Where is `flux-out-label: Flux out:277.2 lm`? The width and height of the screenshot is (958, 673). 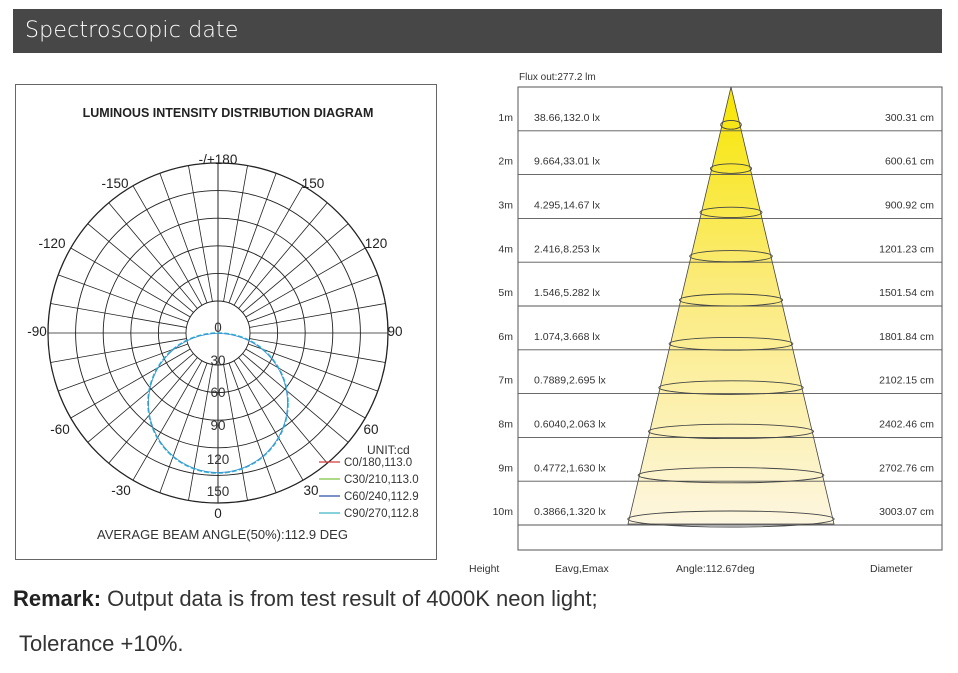
flux-out-label: Flux out:277.2 lm is located at coordinates (557, 77).